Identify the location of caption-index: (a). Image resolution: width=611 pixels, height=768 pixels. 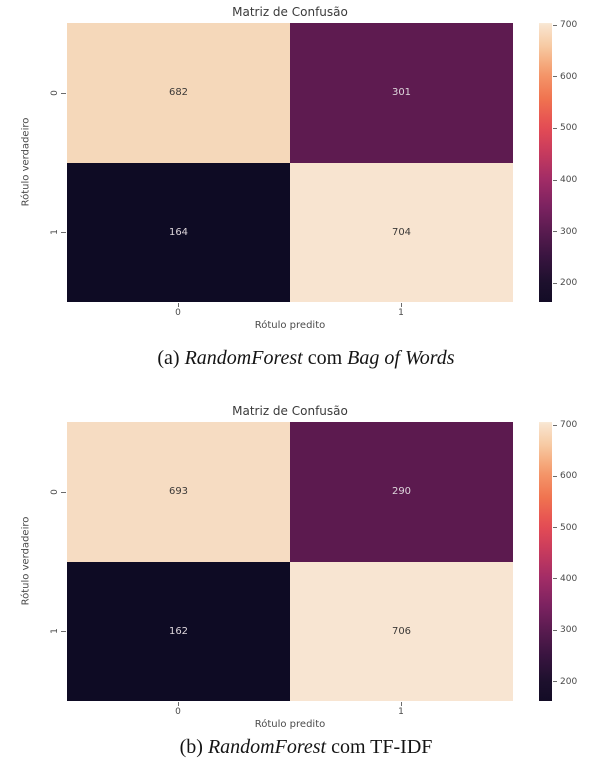
(168, 358).